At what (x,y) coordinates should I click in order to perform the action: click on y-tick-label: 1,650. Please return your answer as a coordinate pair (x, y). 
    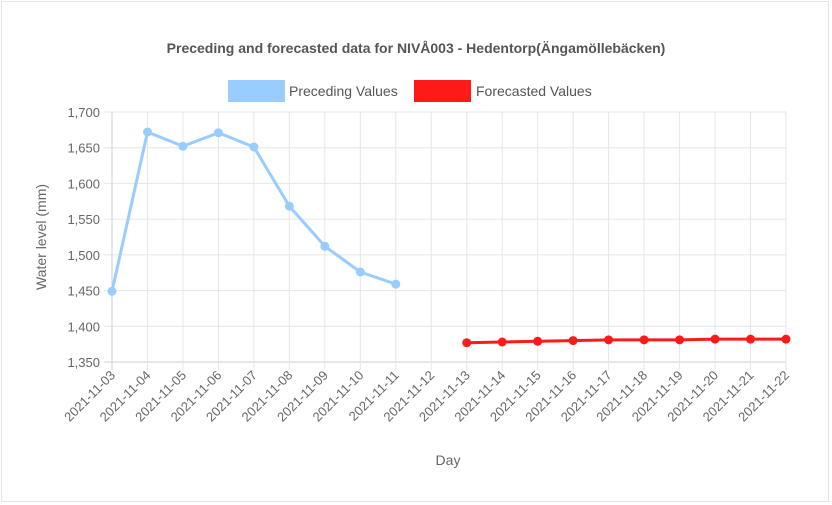
    Looking at the image, I should click on (83, 148).